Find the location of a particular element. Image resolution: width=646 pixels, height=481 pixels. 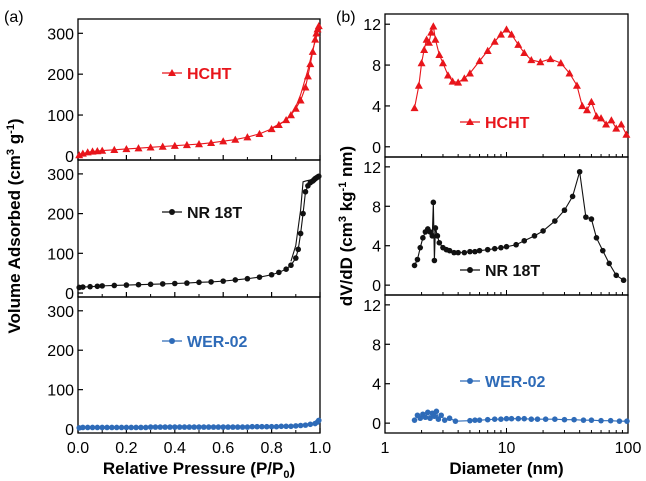

subplot-nr-18t: 0 100 200 300 NR 18T is located at coordinates (184, 231).